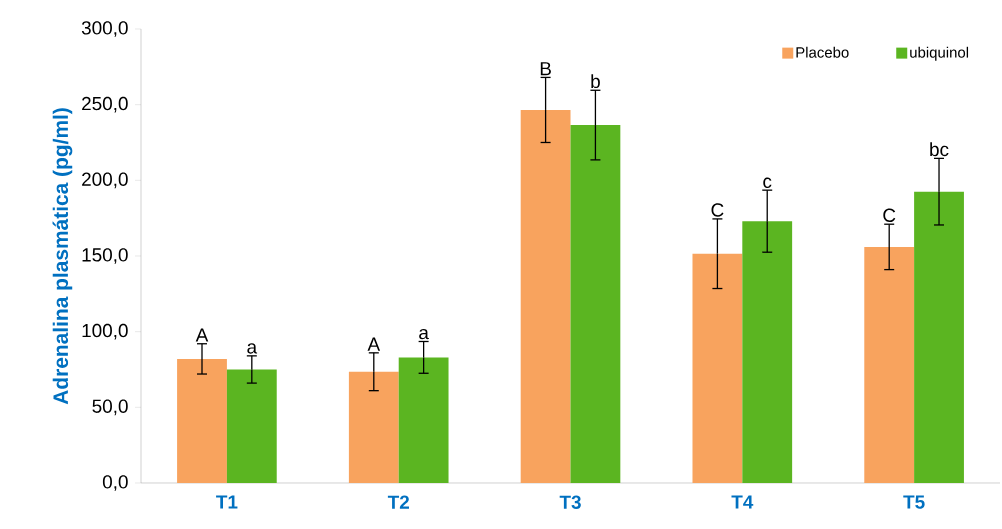 The height and width of the screenshot is (529, 1002). Describe the element at coordinates (104, 29) in the screenshot. I see `y-tick-label: 300,0` at that location.